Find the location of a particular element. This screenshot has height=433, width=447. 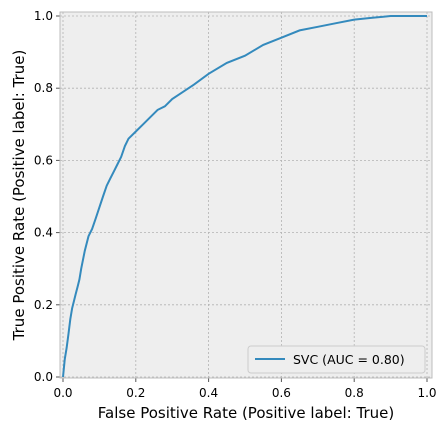

x-tick-label: 1.0 is located at coordinates (426, 393).